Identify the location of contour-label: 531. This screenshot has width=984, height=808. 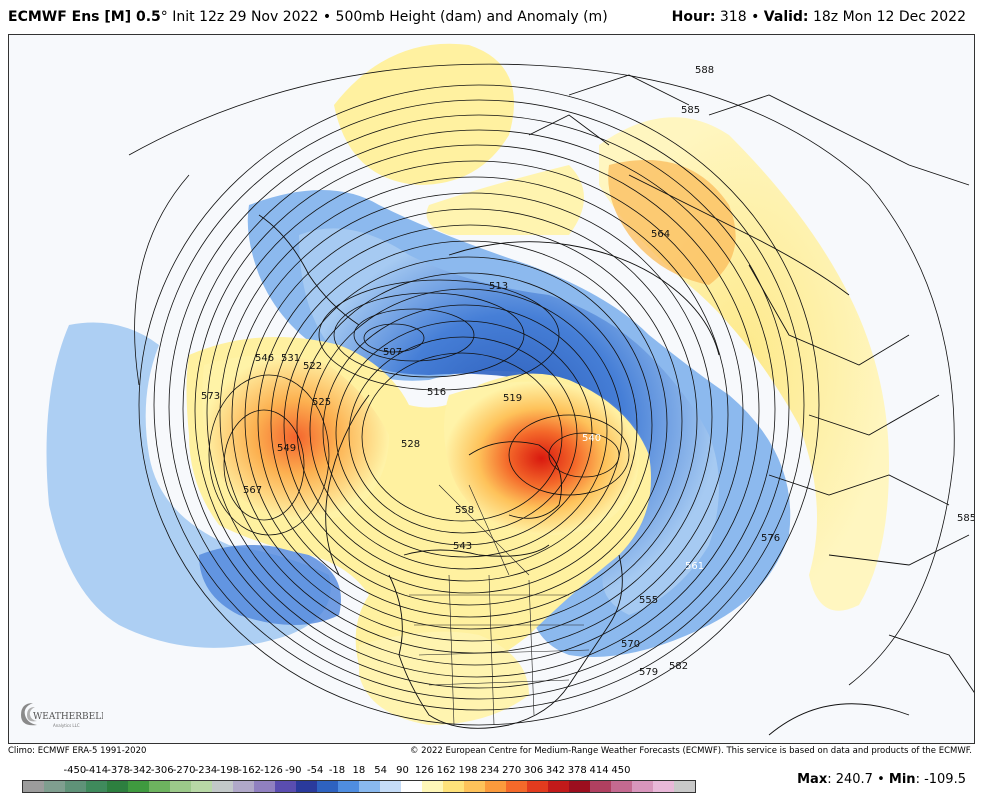
(290, 358).